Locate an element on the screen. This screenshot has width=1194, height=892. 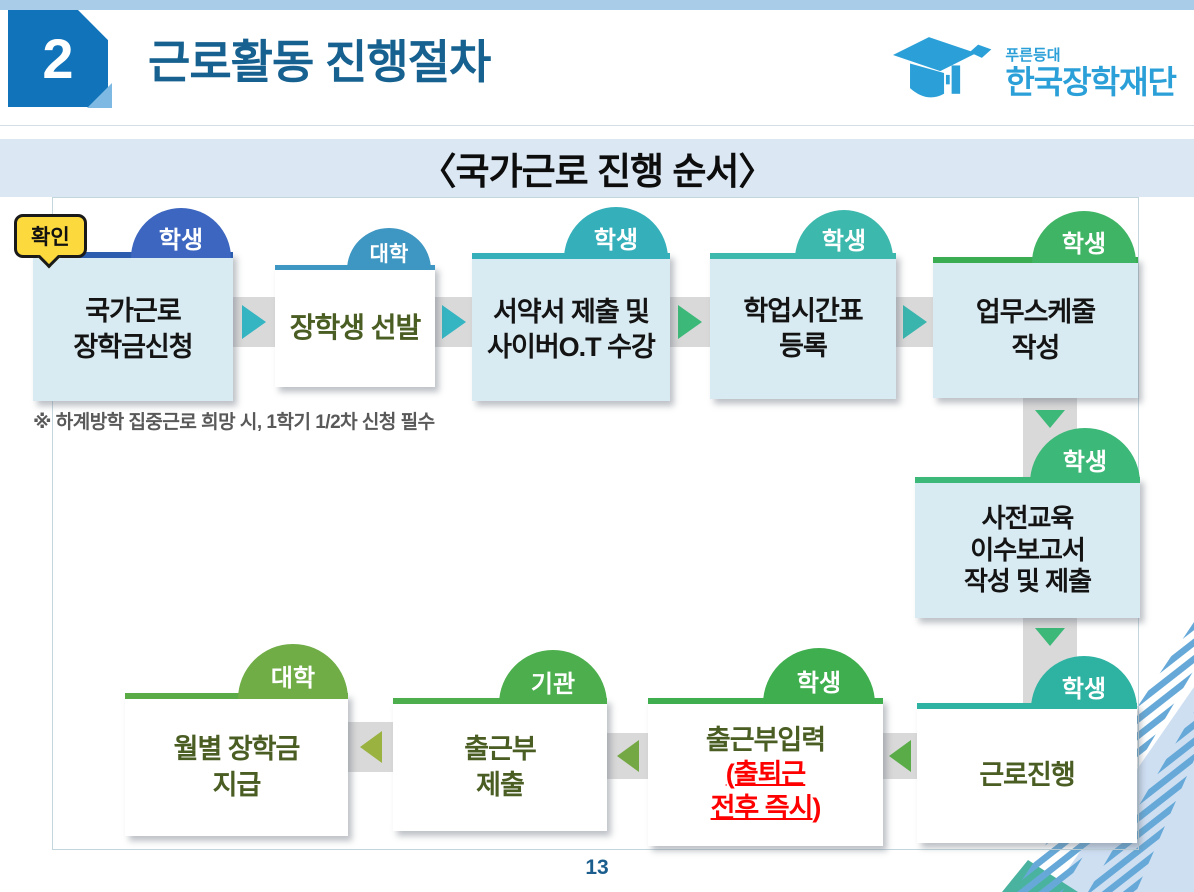
flow-box-title: 출근부입력 (출퇴근 전후 즉시) is located at coordinates (765, 775).